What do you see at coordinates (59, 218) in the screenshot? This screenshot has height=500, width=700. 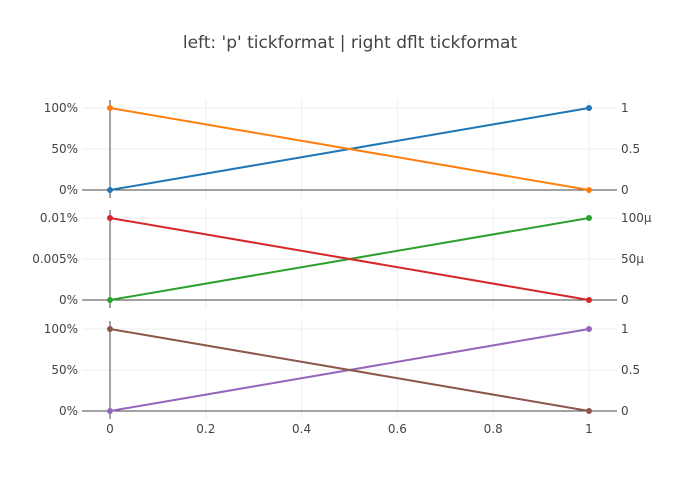 I see `left-y-tick-label: 0.01%` at bounding box center [59, 218].